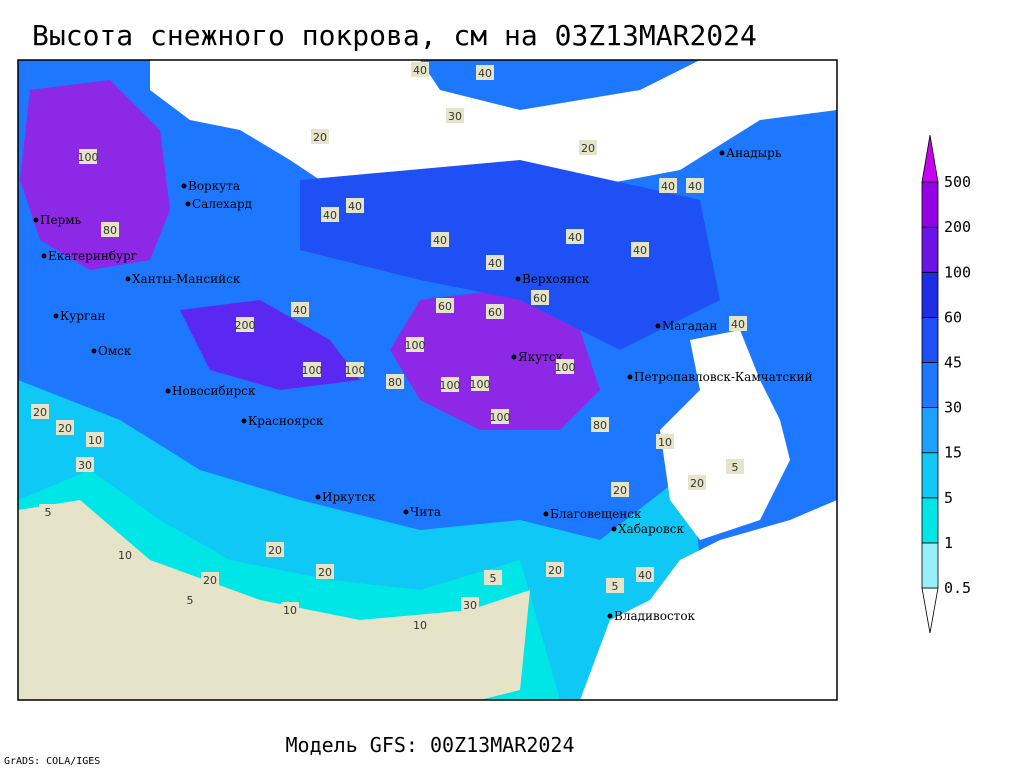  Describe the element at coordinates (957, 227) in the screenshot. I see `colorbar-label: 200` at that location.